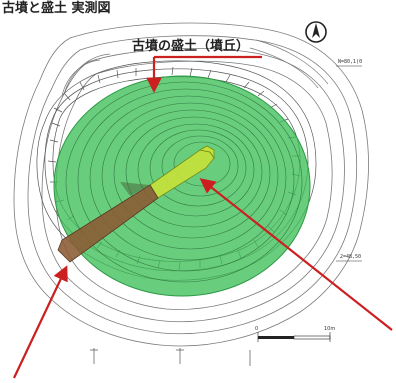 The height and width of the screenshot is (383, 396). What do you see at coordinates (135, 189) in the screenshot?
I see `passage-shadow` at bounding box center [135, 189].